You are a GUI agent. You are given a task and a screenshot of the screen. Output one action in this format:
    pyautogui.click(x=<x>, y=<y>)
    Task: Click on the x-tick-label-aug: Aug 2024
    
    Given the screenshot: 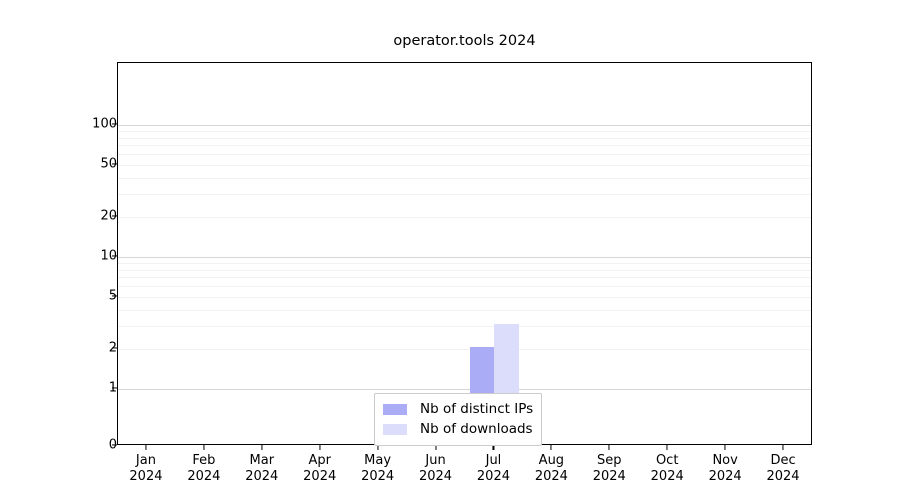 What is the action you would take?
    pyautogui.click(x=551, y=469)
    